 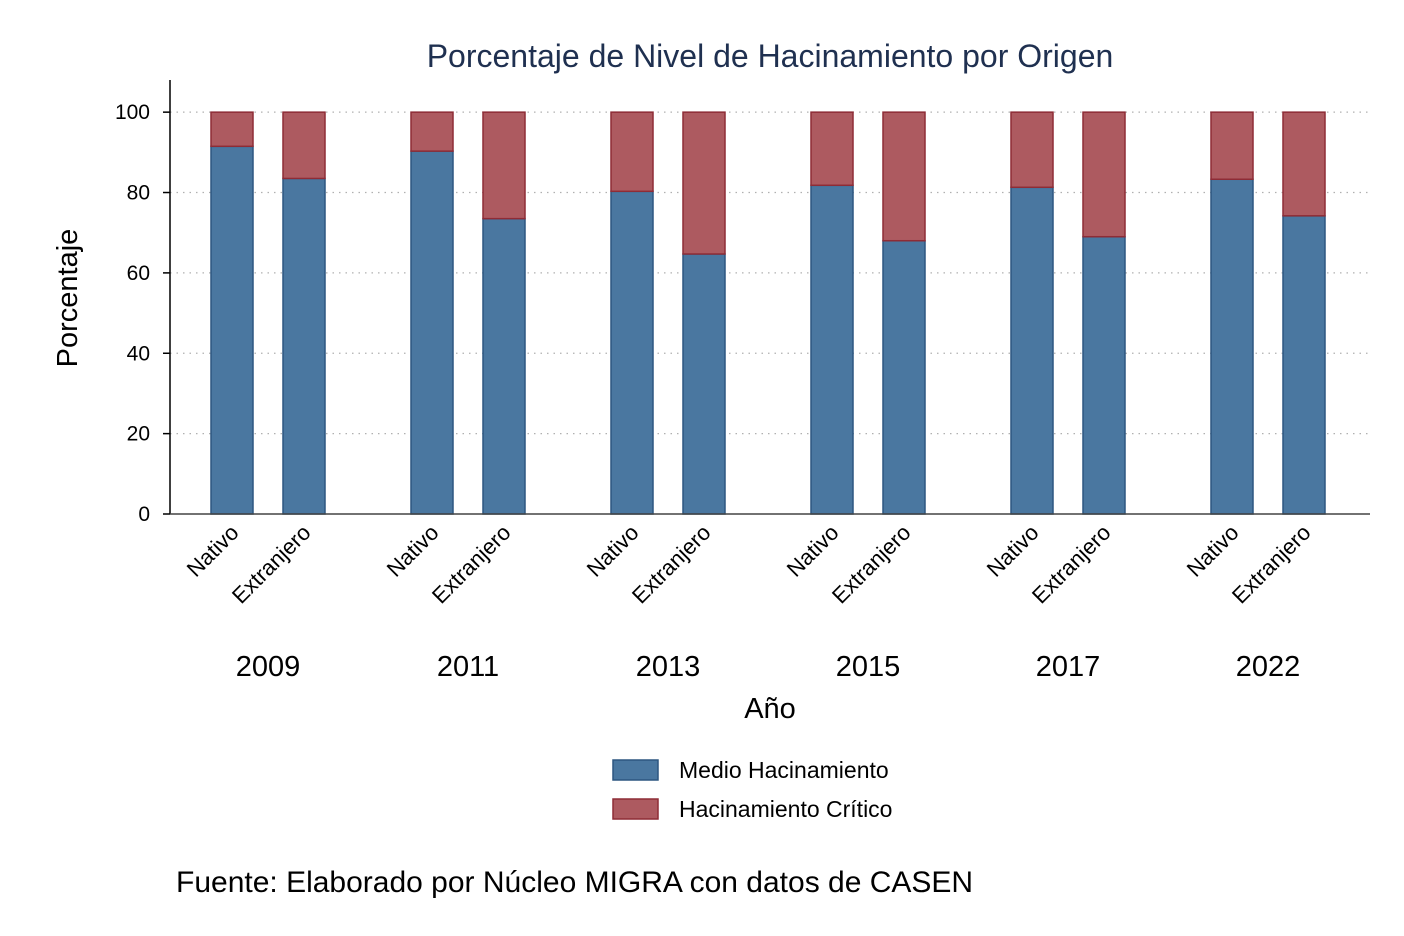 What do you see at coordinates (668, 667) in the screenshot?
I see `x-group-label: 2013` at bounding box center [668, 667].